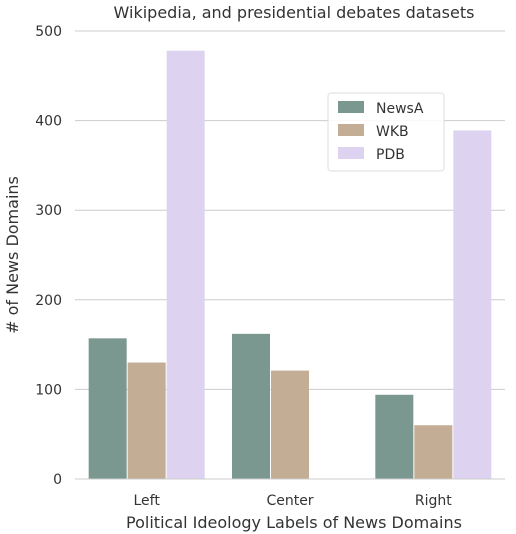 The image size is (516, 534). What do you see at coordinates (394, 436) in the screenshot?
I see `bar-newsa-right` at bounding box center [394, 436].